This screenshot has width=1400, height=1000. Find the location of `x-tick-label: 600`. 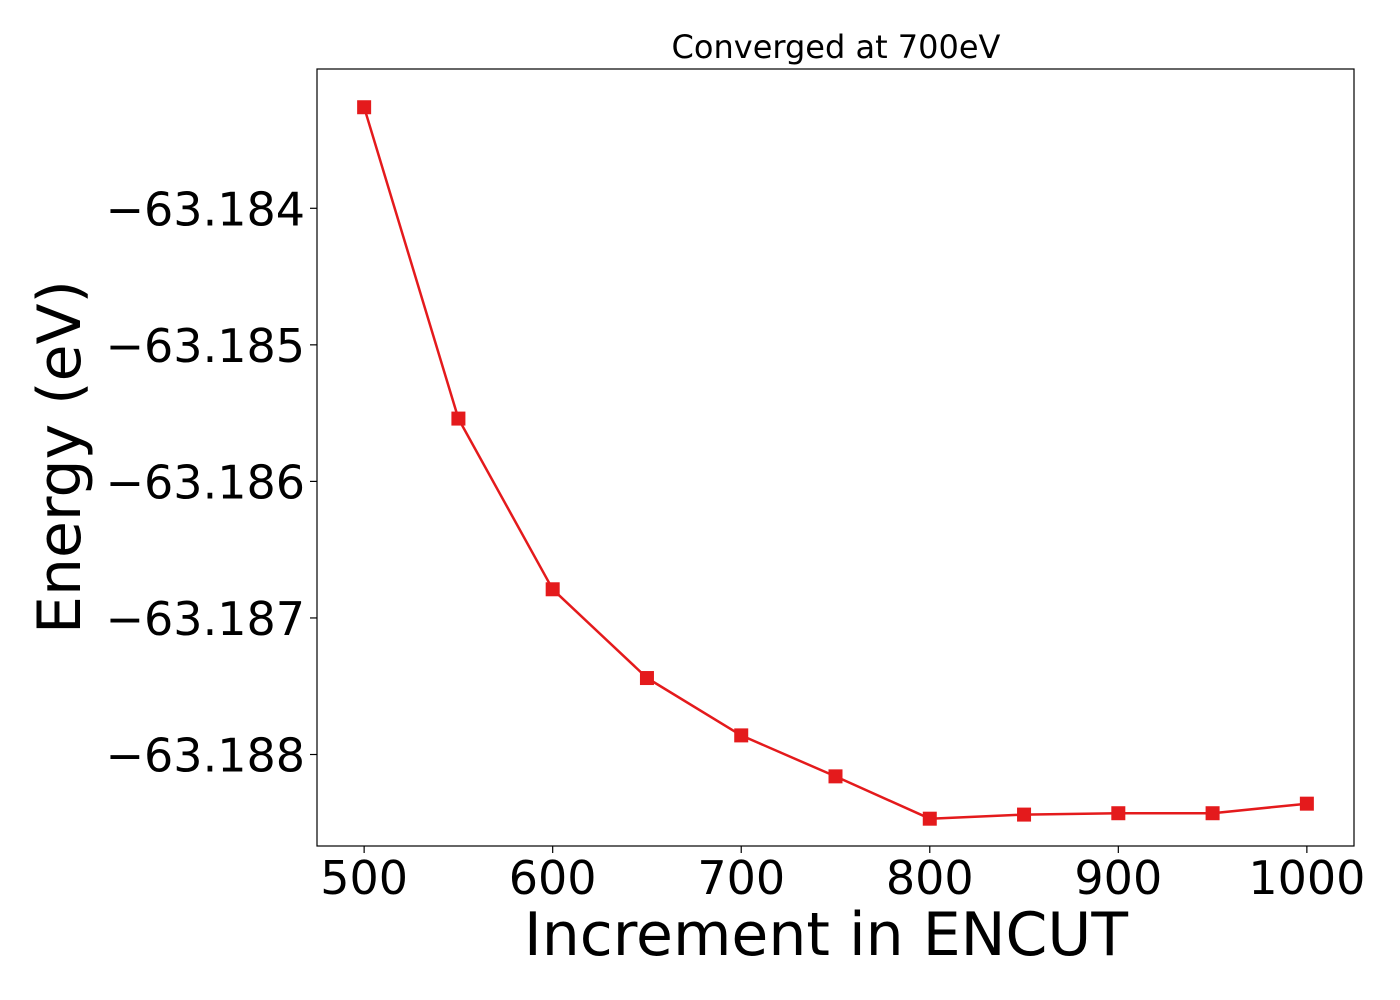

x-tick-label: 600 is located at coordinates (553, 878).